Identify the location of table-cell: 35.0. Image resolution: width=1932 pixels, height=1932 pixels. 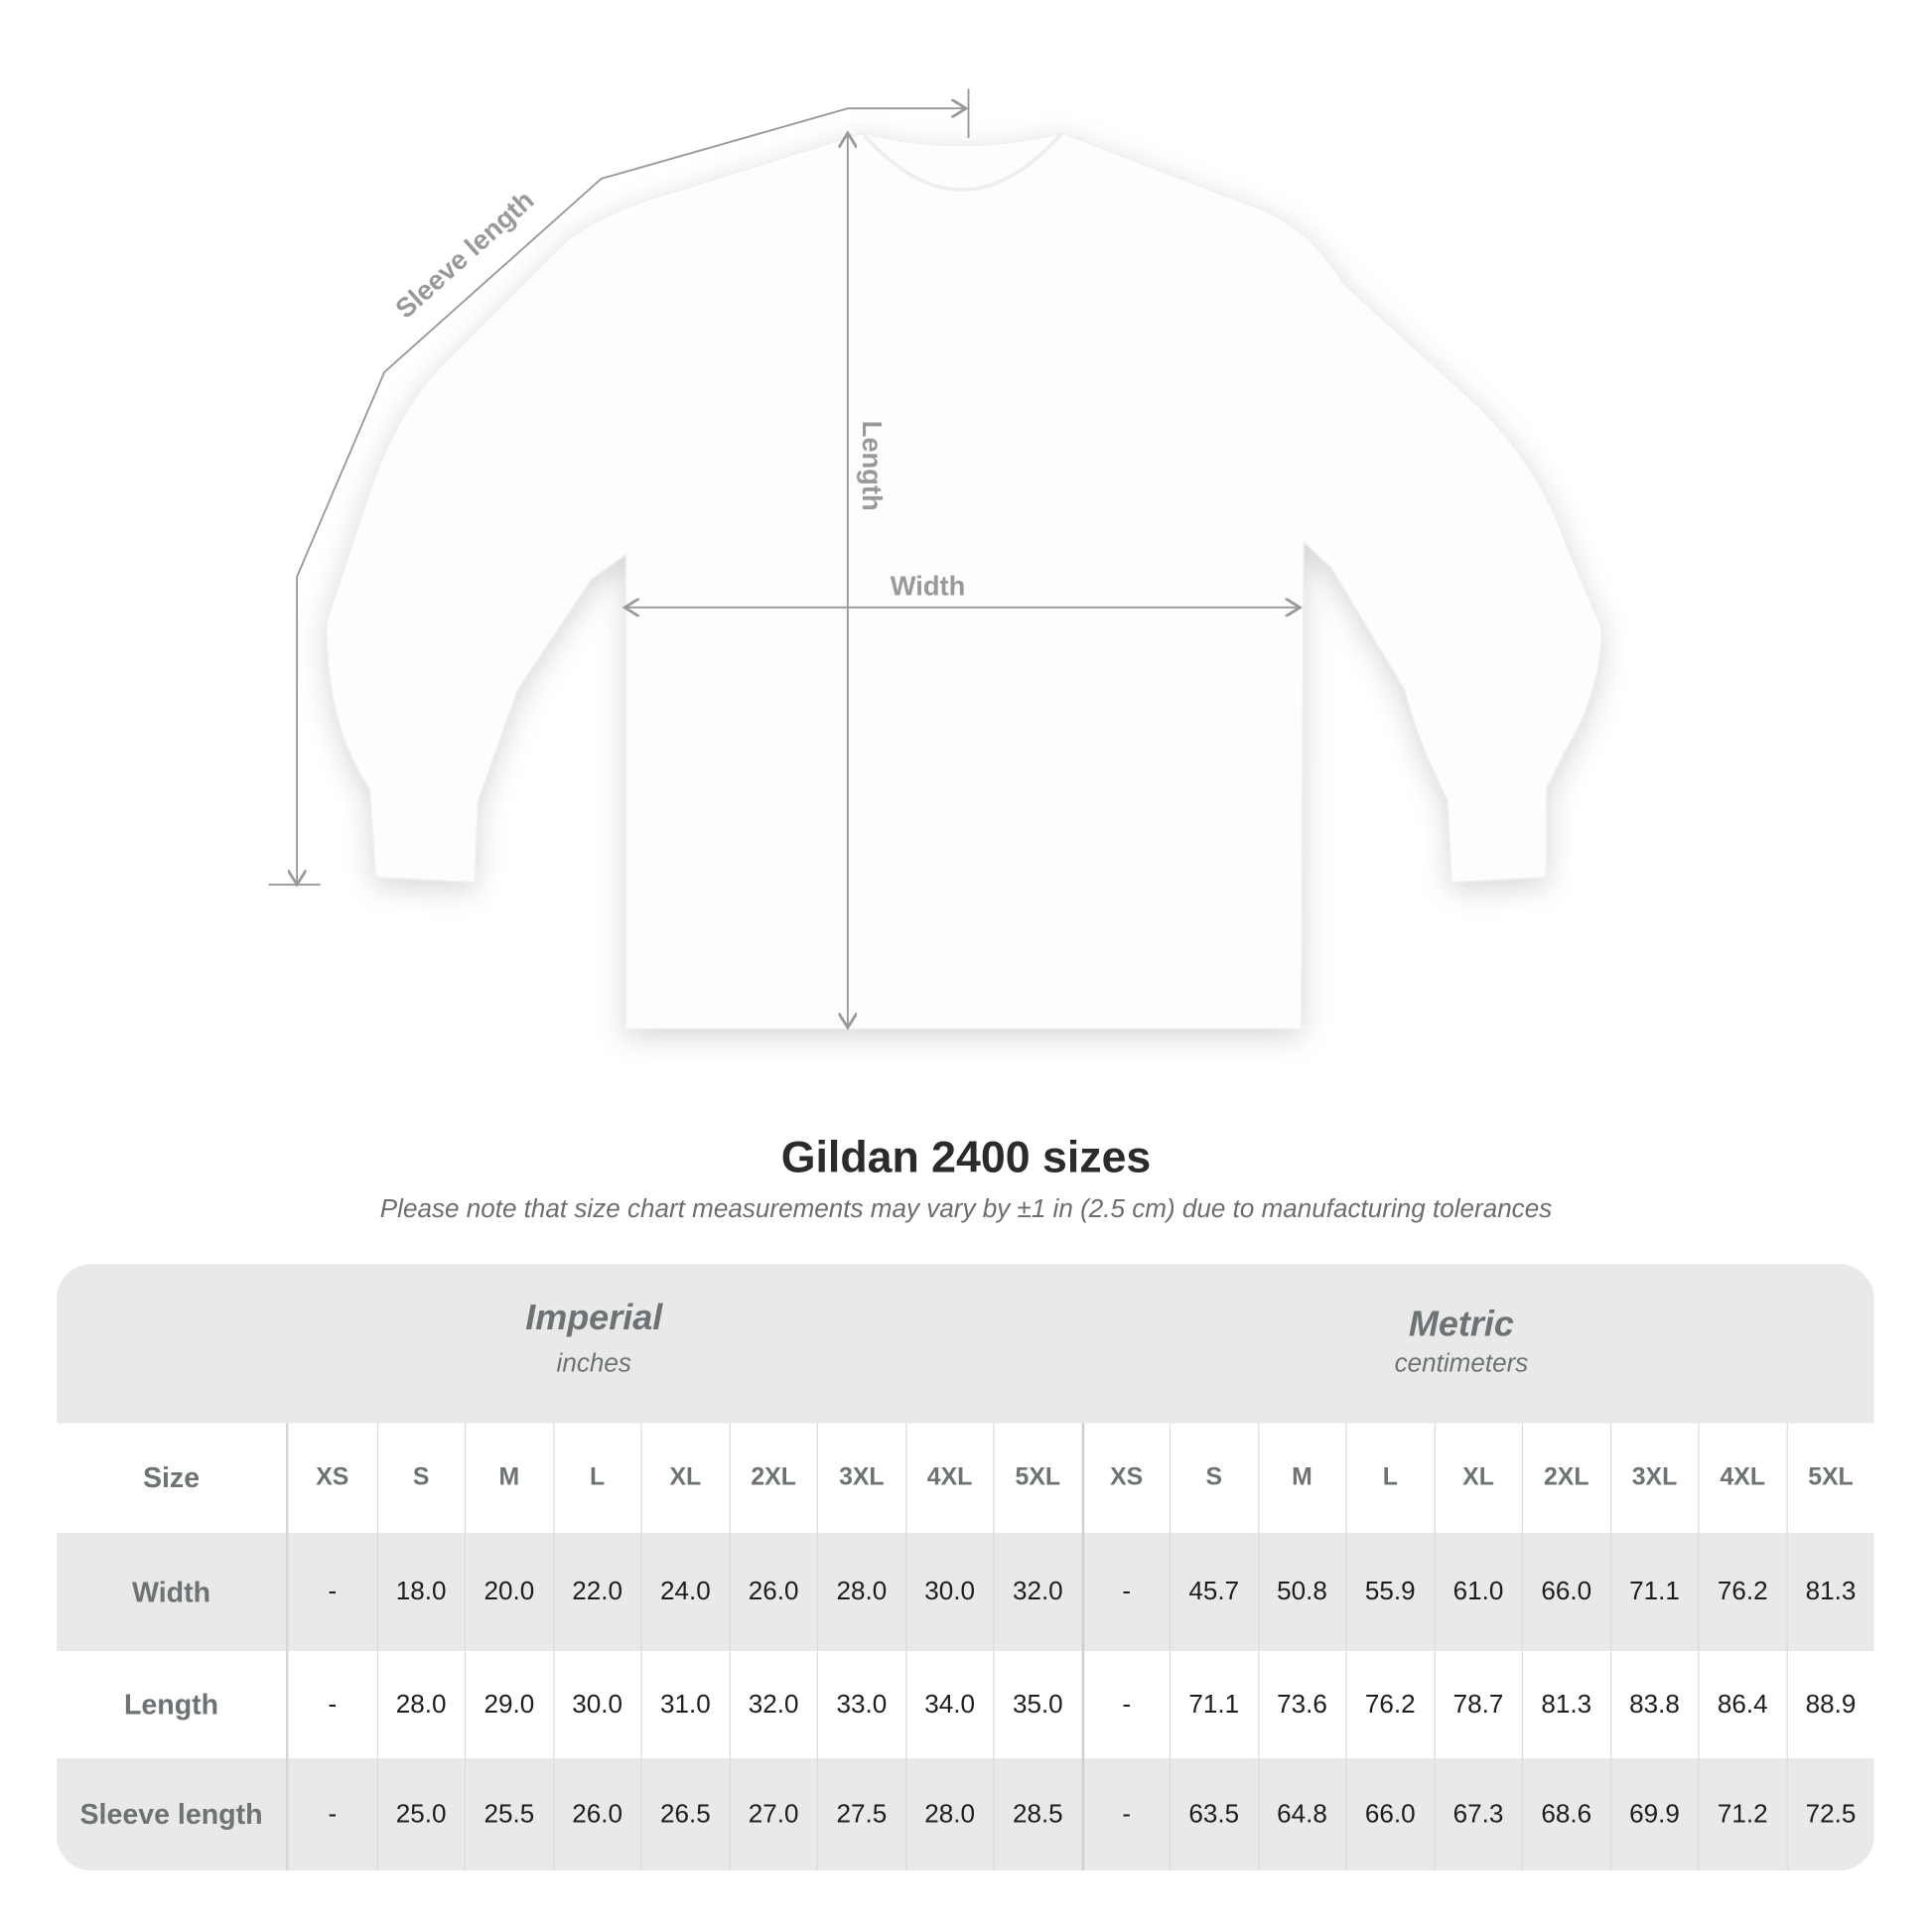
(1037, 1705).